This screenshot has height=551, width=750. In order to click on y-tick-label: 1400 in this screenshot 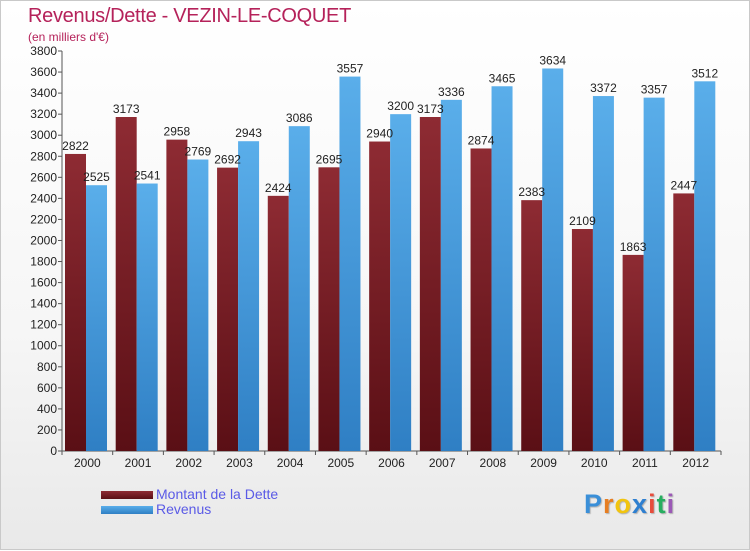, I will do `click(43, 304)`.